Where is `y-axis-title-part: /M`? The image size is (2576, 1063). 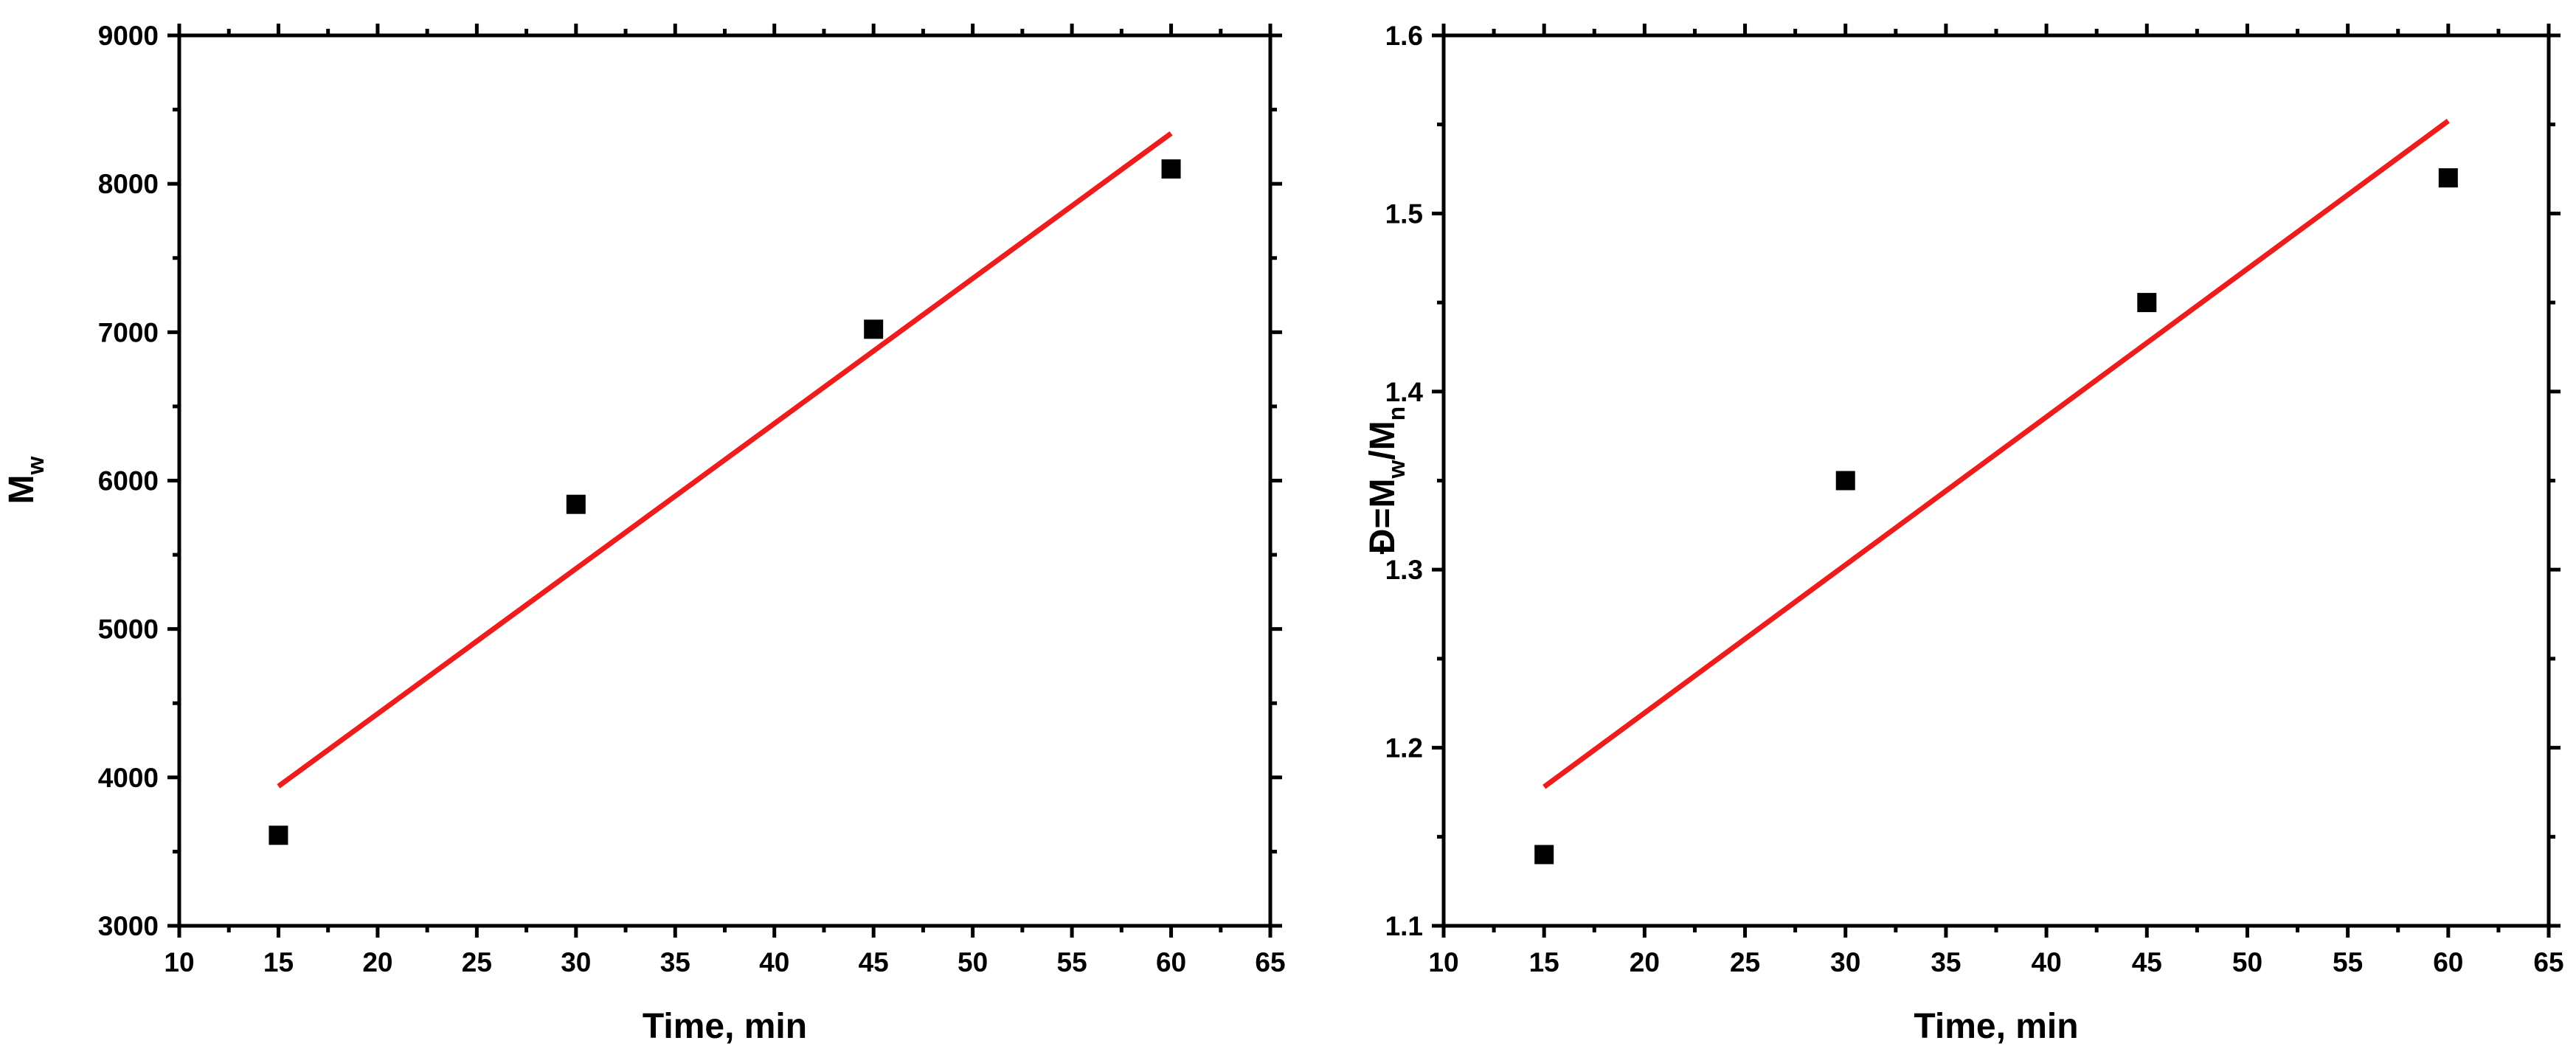
y-axis-title-part: /M is located at coordinates (1382, 440).